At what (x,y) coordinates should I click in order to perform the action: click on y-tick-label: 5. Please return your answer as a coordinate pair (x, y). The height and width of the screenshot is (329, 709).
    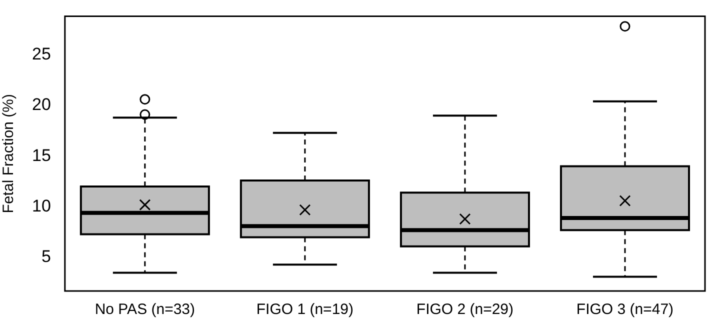
    Looking at the image, I should click on (46, 256).